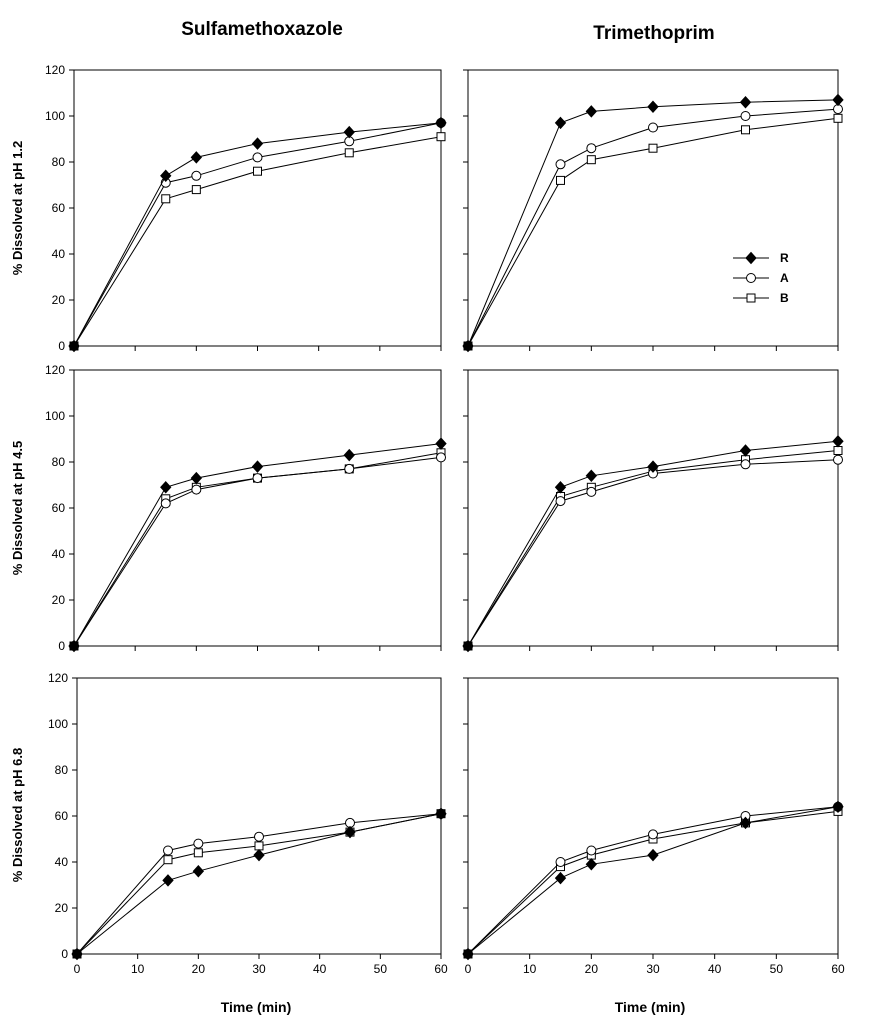 Image resolution: width=888 pixels, height=1020 pixels. What do you see at coordinates (17, 815) in the screenshot?
I see `ylabel-ph-6-8: % Dissolved at pH 6.8` at bounding box center [17, 815].